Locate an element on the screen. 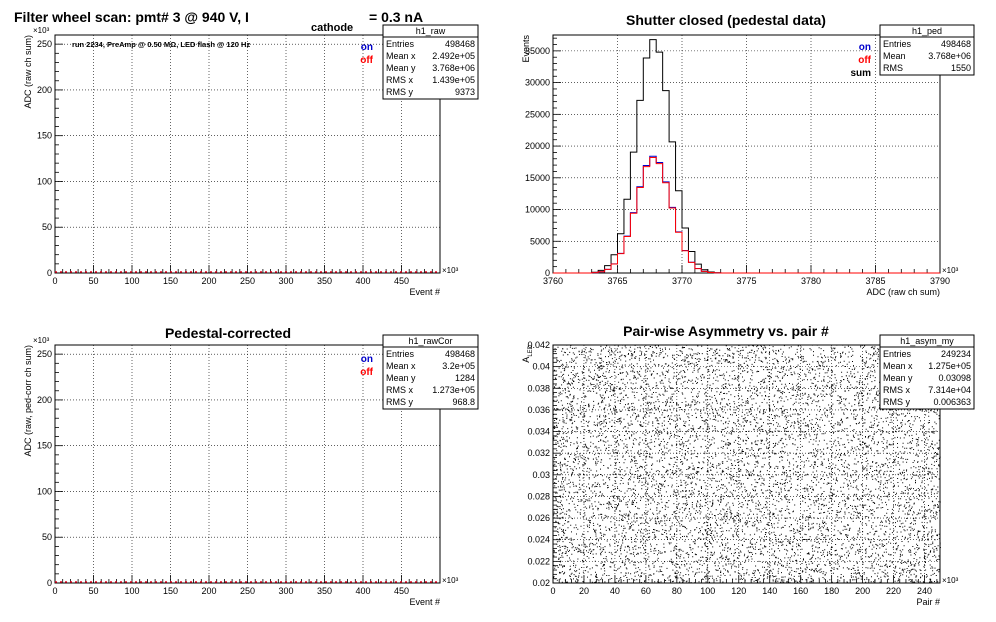  x-tick-label: 50 is located at coordinates (93, 591).